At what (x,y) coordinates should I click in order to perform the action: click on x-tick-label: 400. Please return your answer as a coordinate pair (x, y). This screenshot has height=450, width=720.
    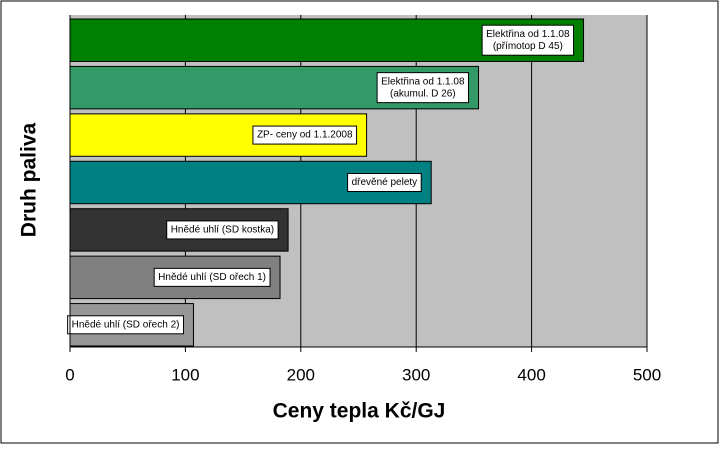
    Looking at the image, I should click on (531, 374).